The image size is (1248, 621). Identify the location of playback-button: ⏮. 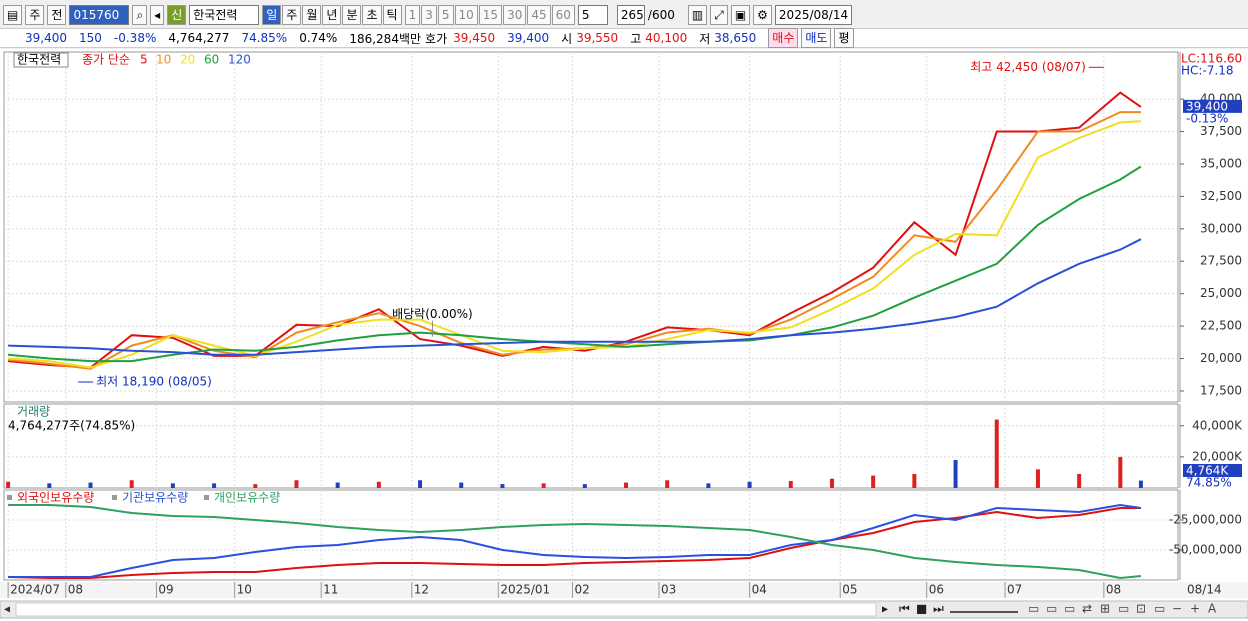
(904, 609).